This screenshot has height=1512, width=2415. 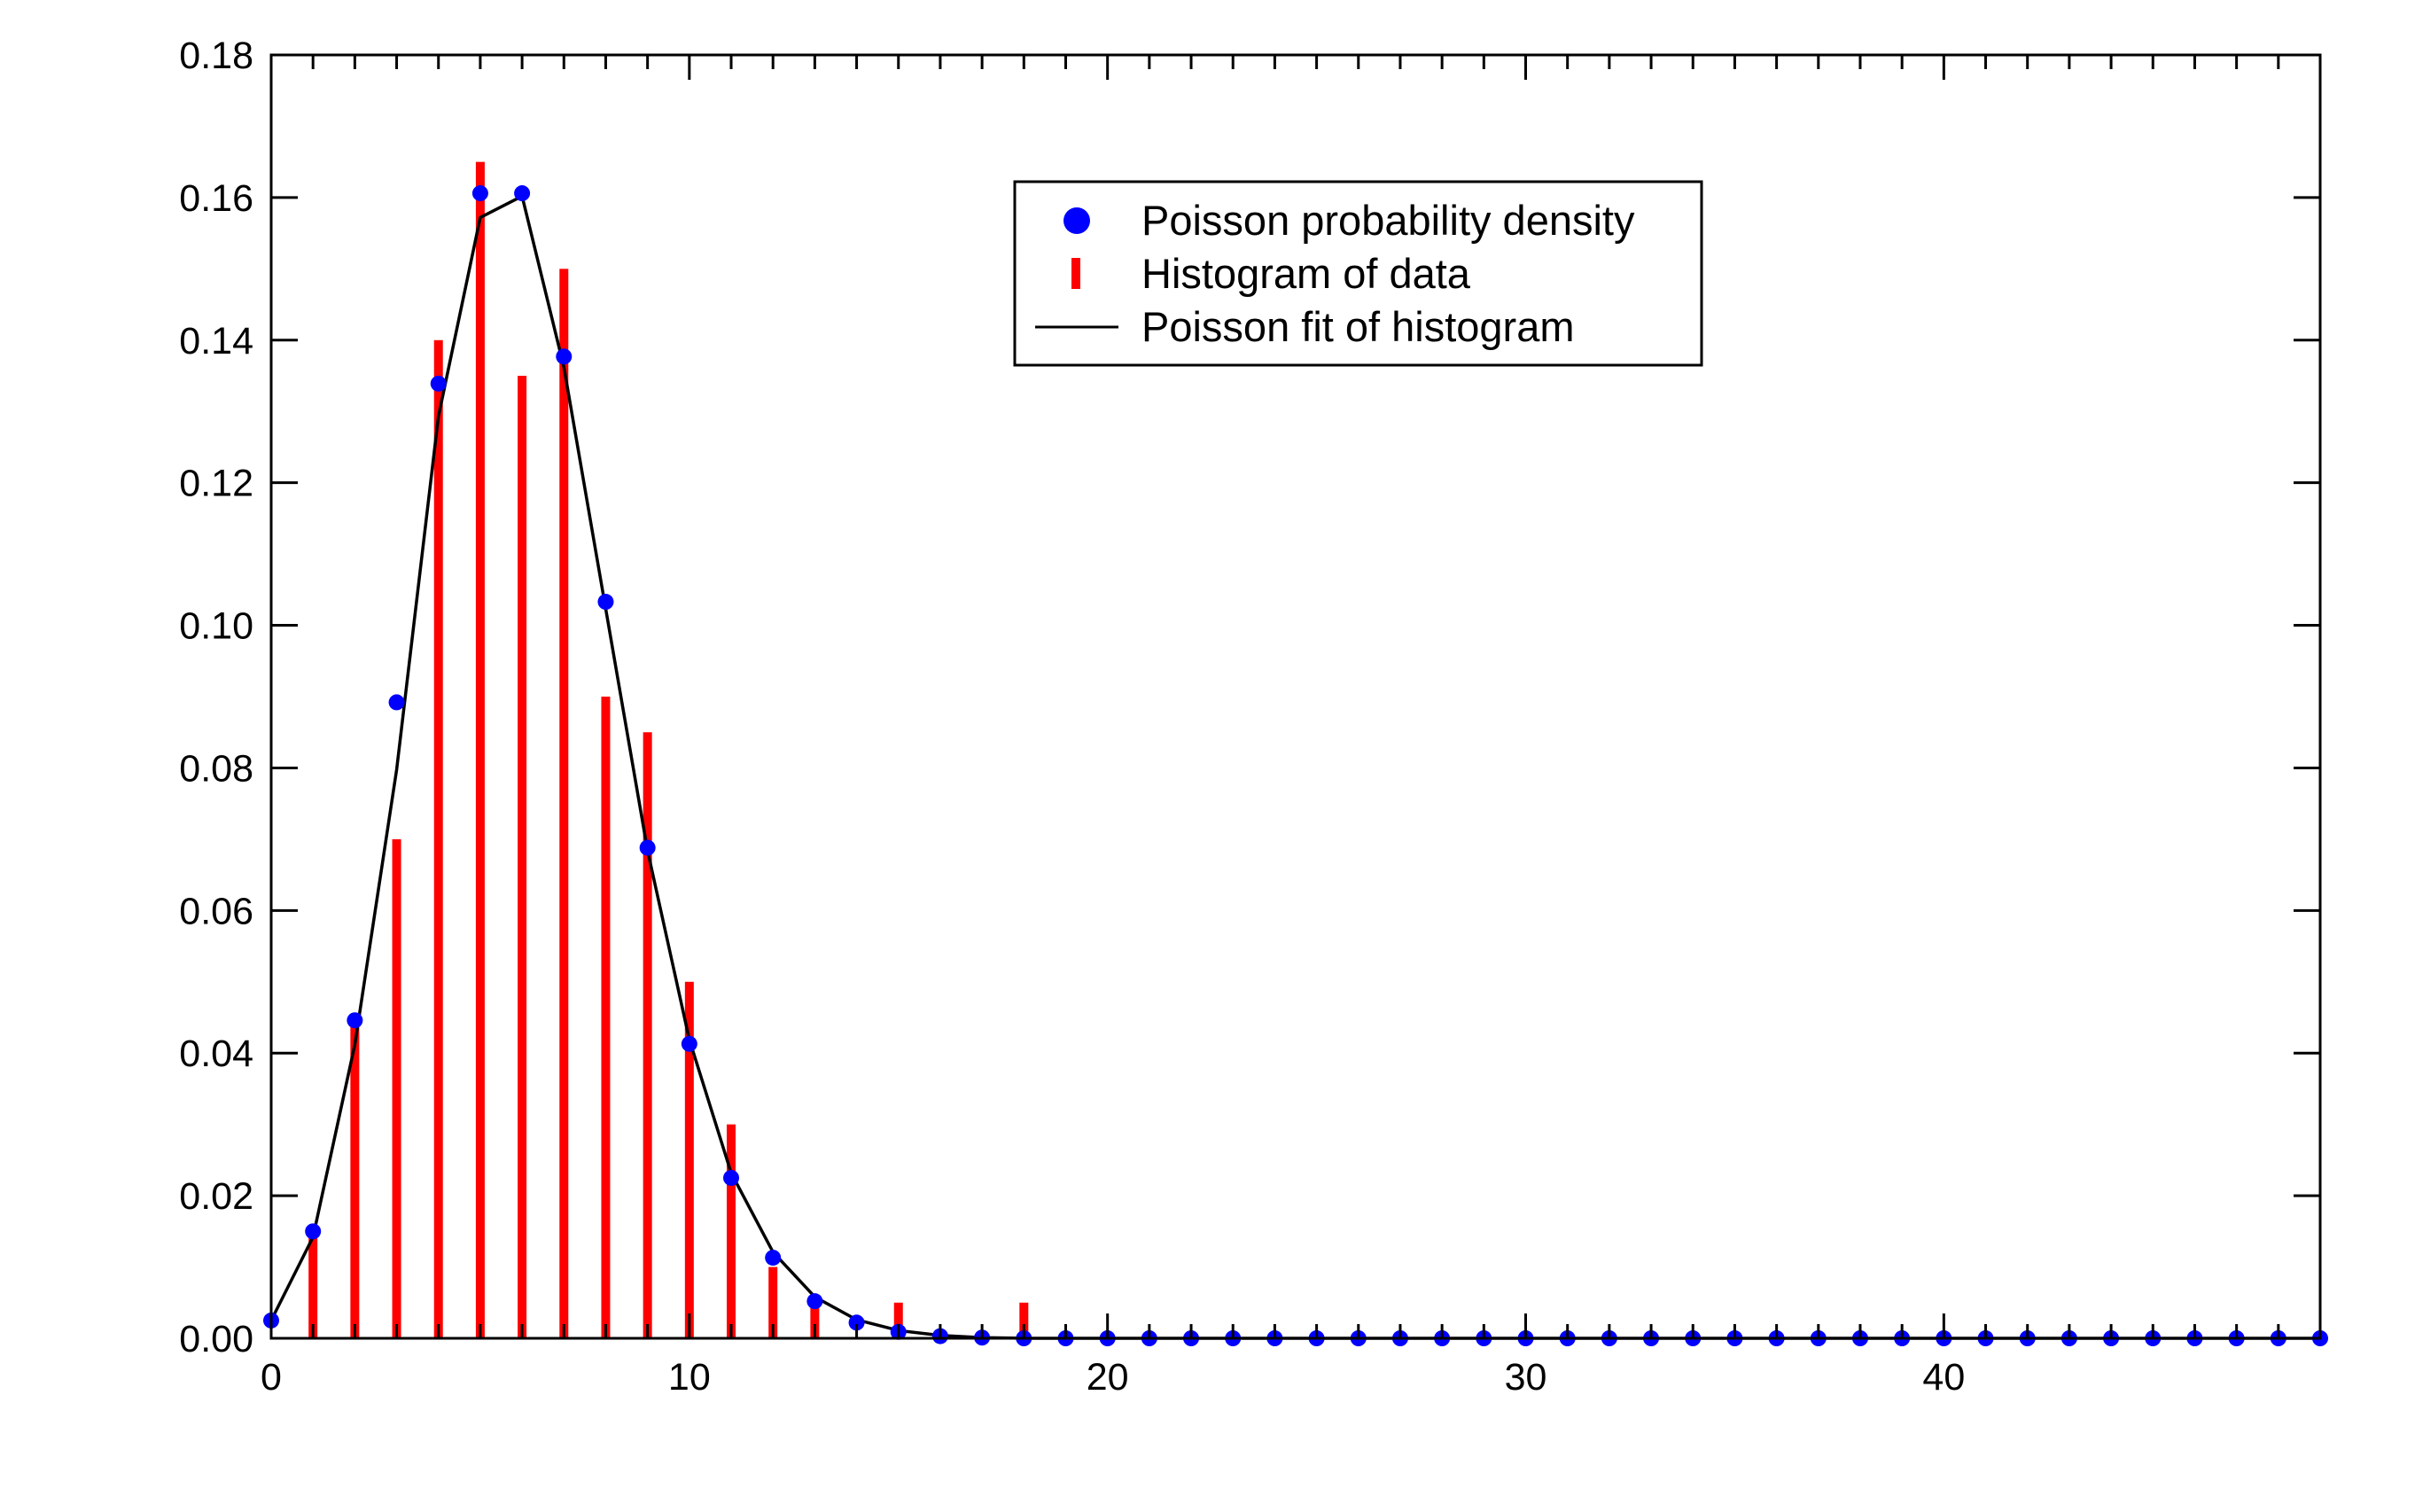 What do you see at coordinates (1075, 273) in the screenshot?
I see `legend-marker-histogram` at bounding box center [1075, 273].